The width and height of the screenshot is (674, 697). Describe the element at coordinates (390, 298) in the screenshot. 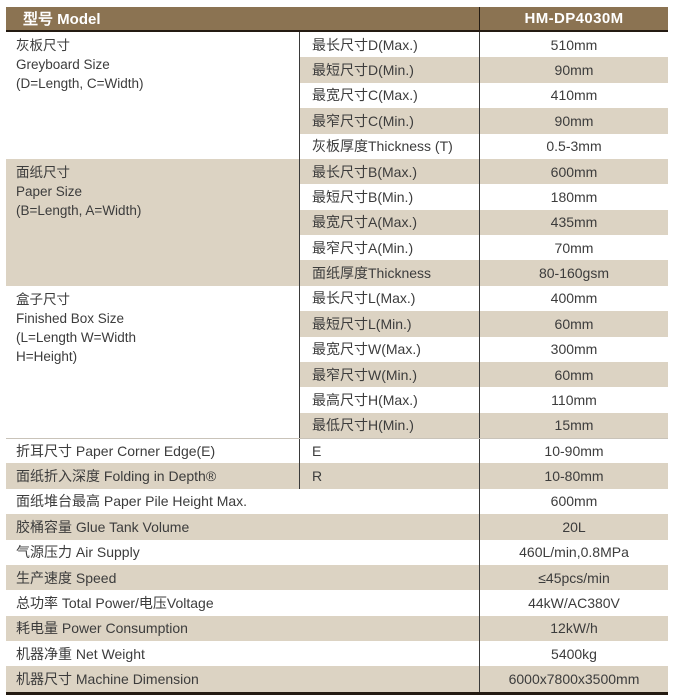

I see `param-label: 最长尺寸L(Max.)` at that location.